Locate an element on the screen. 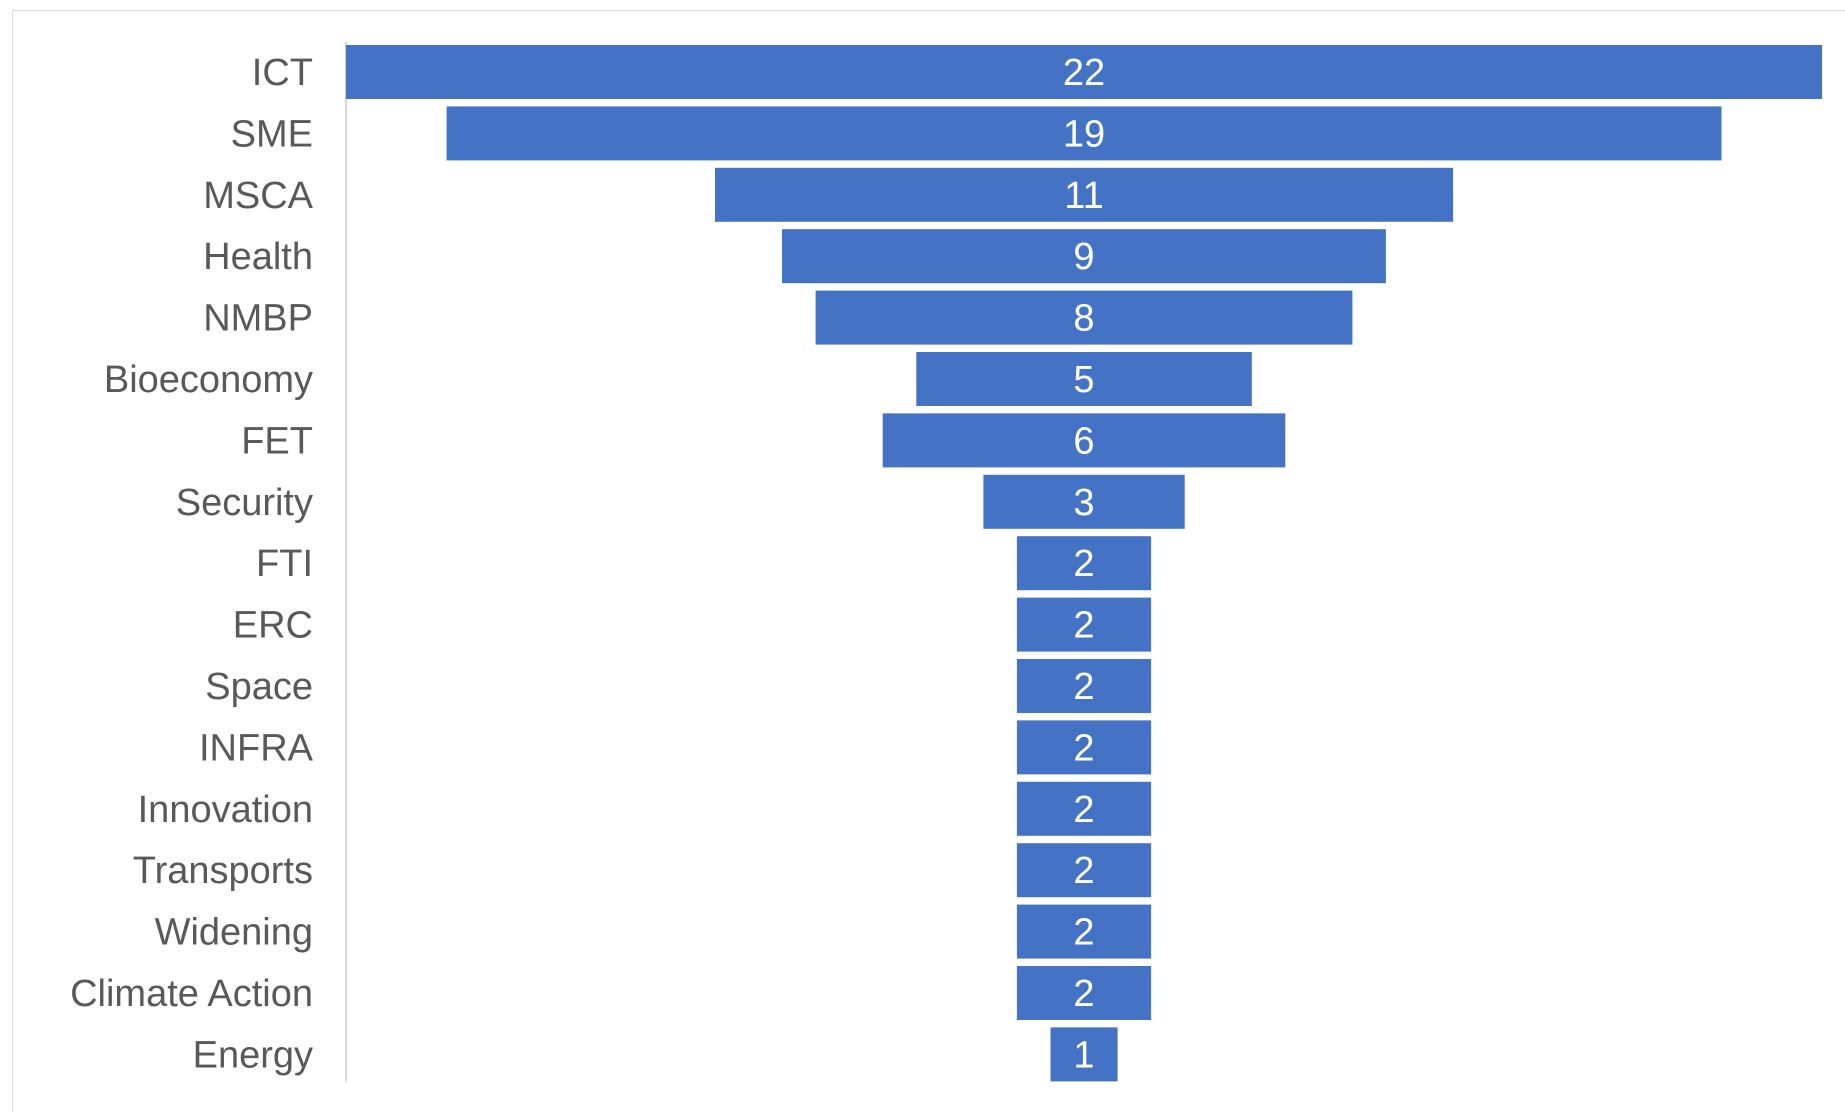  category-label-health: Health is located at coordinates (258, 257).